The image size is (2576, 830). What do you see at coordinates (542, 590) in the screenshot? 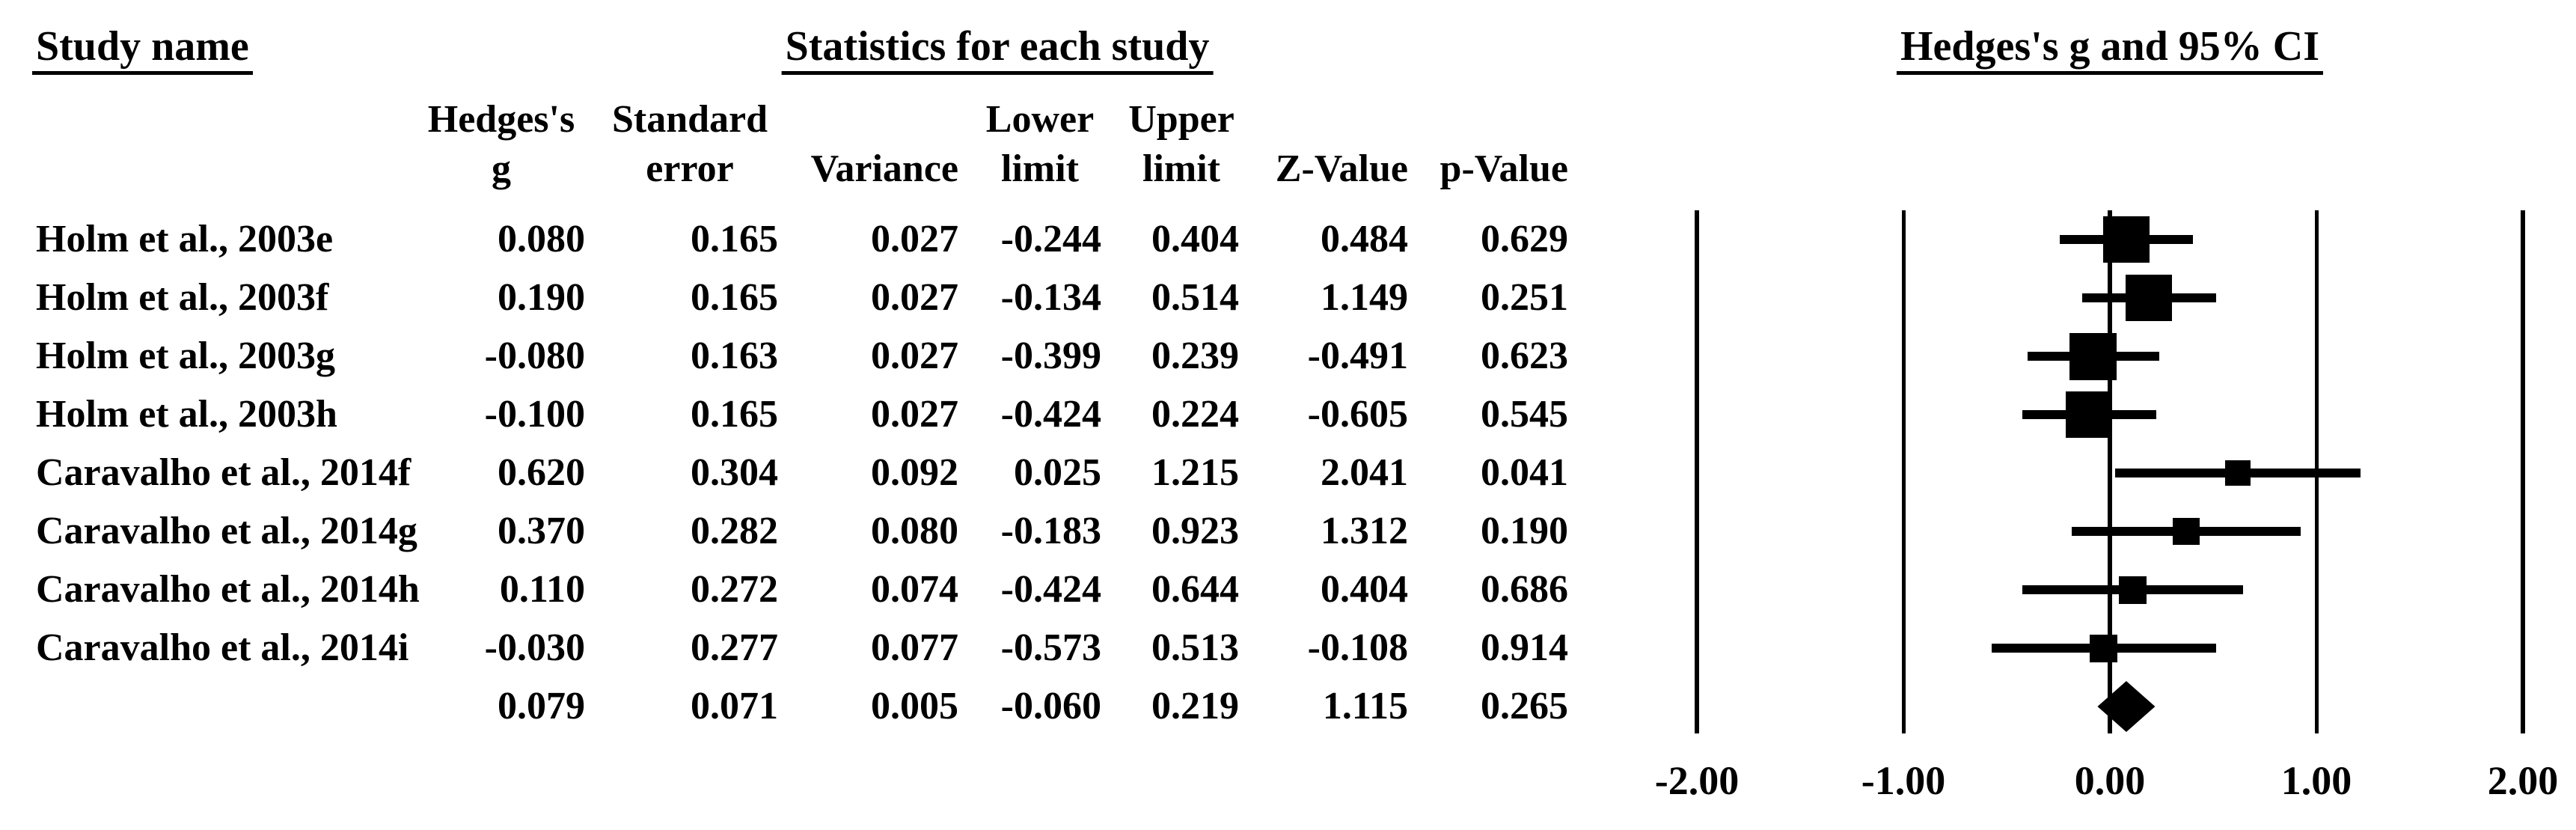
I see `cell-hedges-g: 0.110` at bounding box center [542, 590].